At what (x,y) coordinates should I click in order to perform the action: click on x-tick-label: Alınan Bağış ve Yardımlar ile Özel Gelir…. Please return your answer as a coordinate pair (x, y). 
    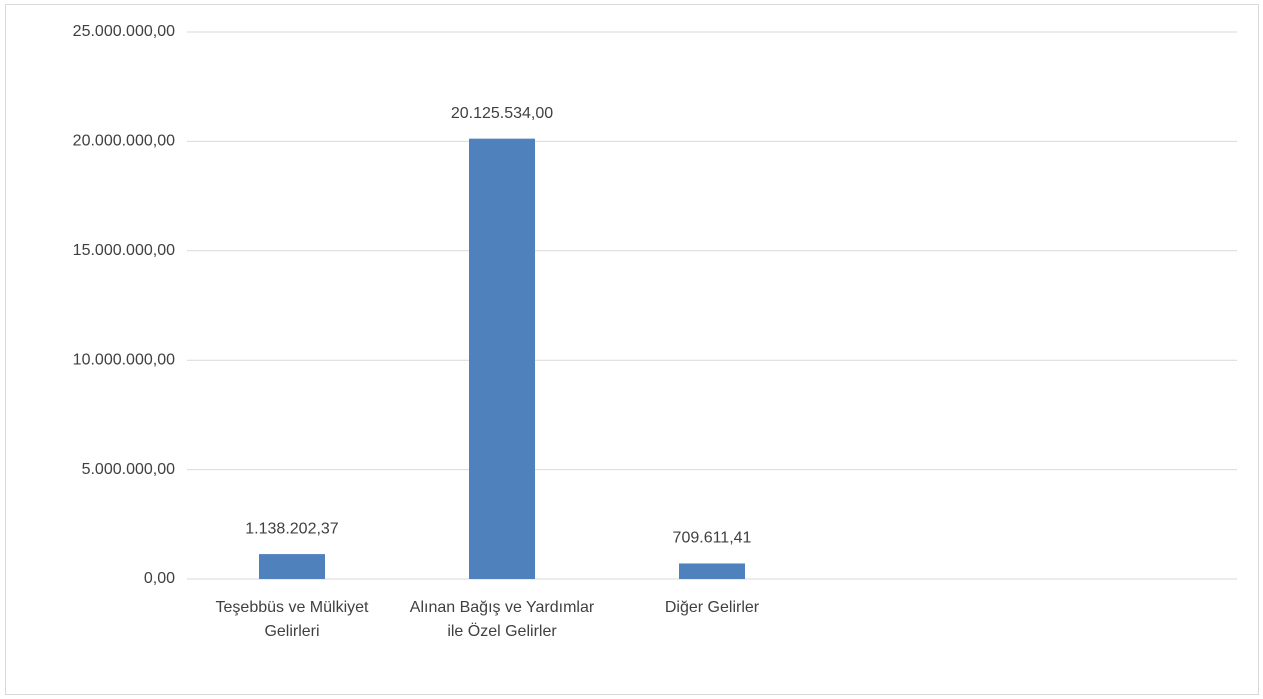
    Looking at the image, I should click on (502, 619).